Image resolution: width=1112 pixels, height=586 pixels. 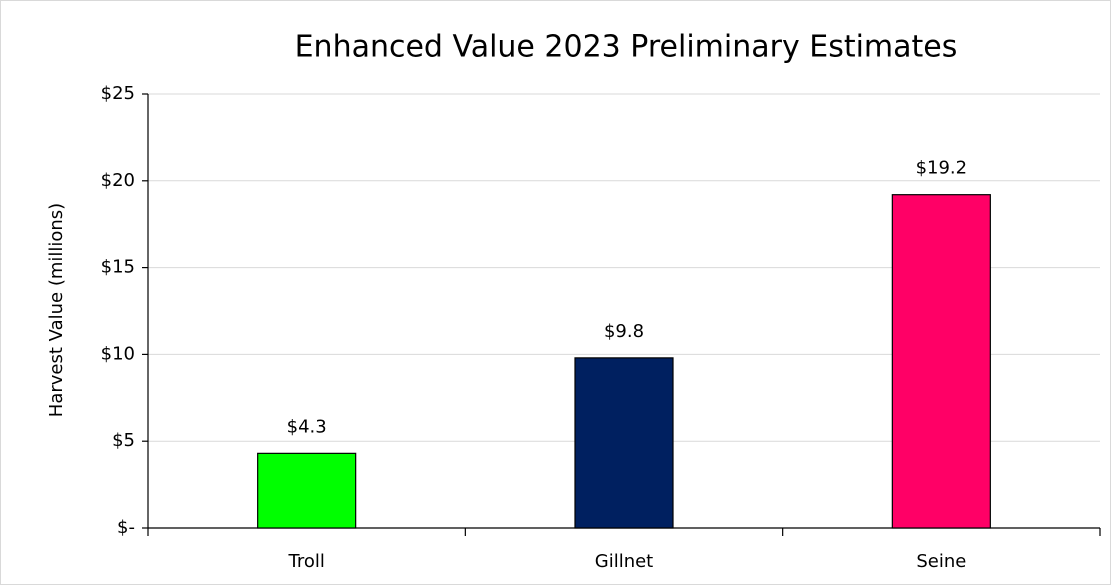 What do you see at coordinates (624, 331) in the screenshot?
I see `data-label: $9.8` at bounding box center [624, 331].